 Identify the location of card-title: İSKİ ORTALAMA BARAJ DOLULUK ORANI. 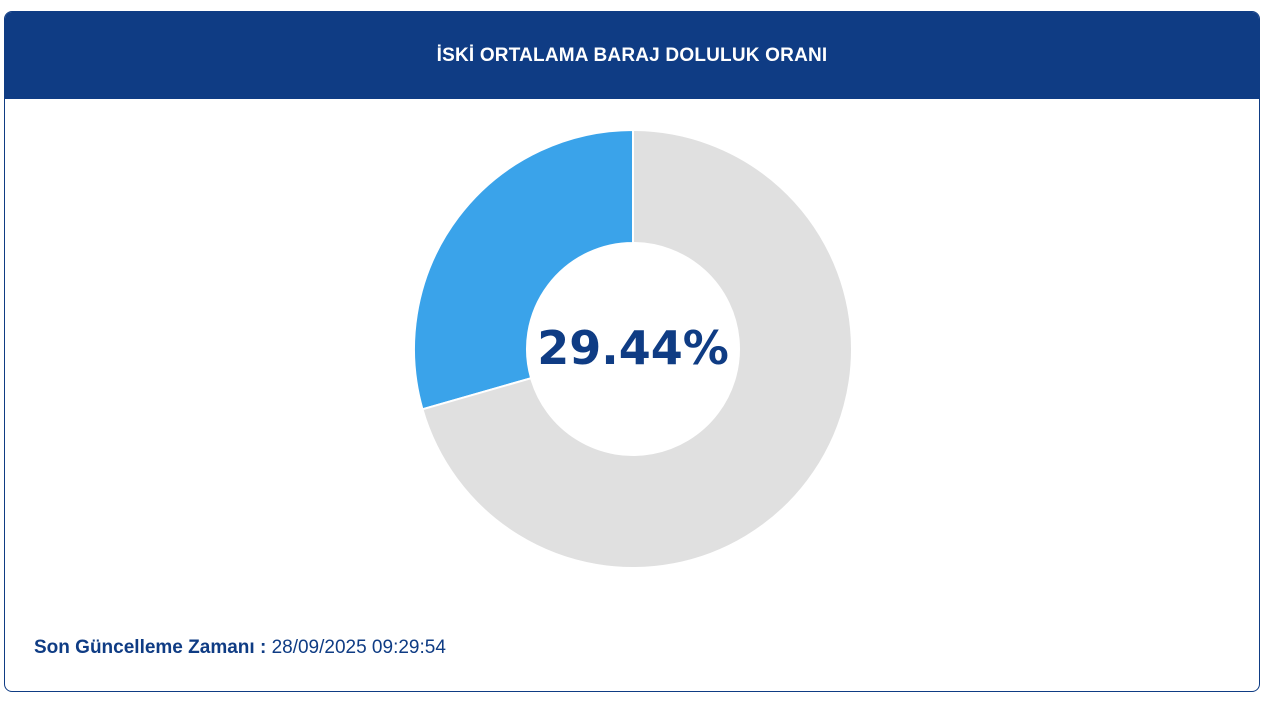
(632, 55).